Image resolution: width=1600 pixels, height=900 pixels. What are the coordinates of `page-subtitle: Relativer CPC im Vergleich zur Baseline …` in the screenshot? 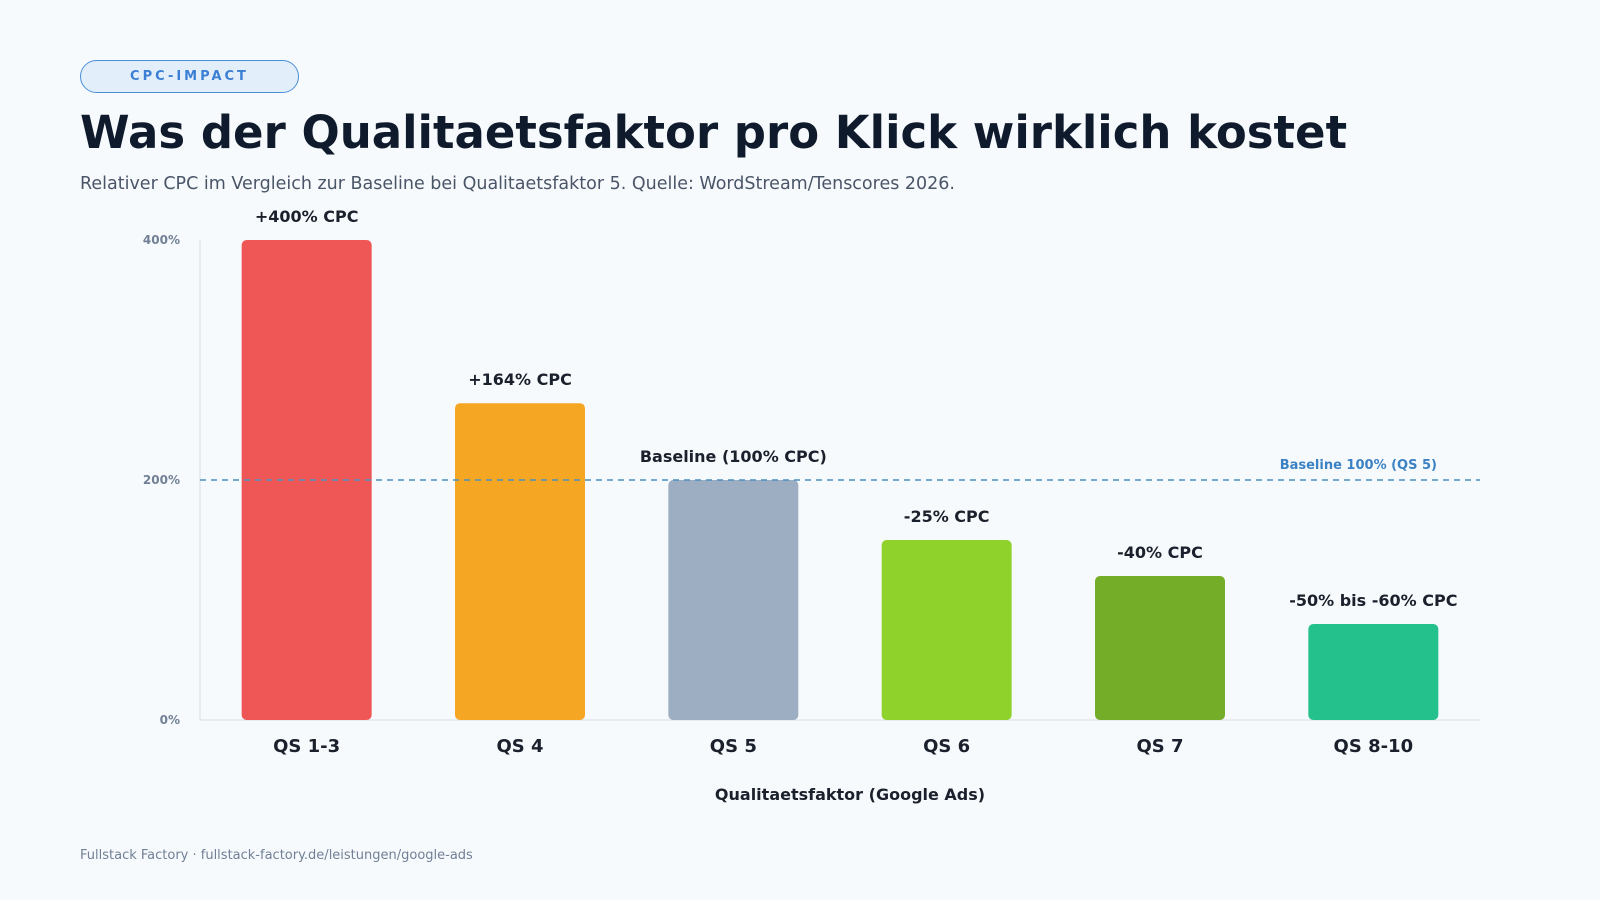 It's located at (517, 184).